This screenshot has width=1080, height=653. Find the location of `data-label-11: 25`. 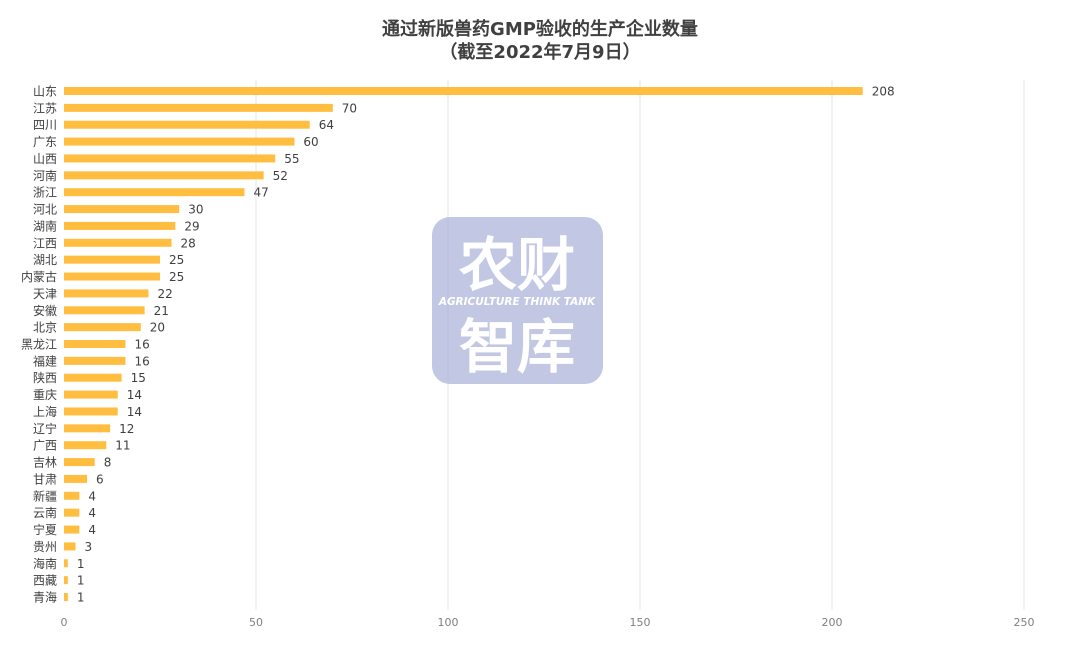

data-label-11: 25 is located at coordinates (176, 277).